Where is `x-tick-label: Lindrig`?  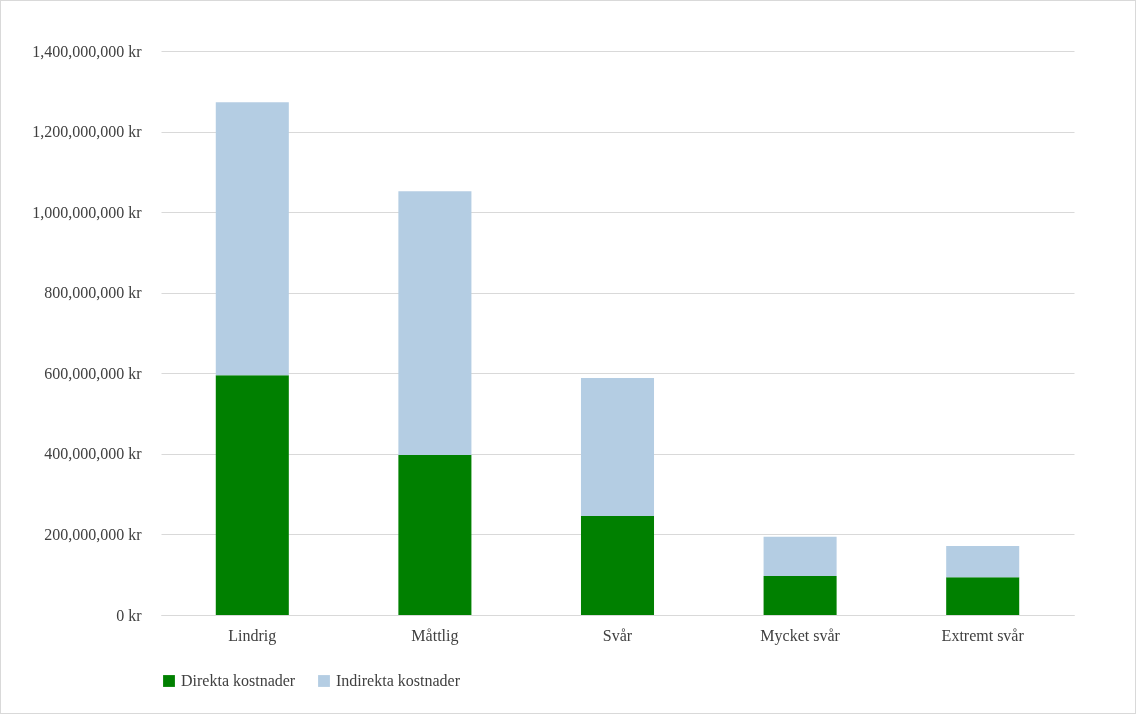 x-tick-label: Lindrig is located at coordinates (252, 635).